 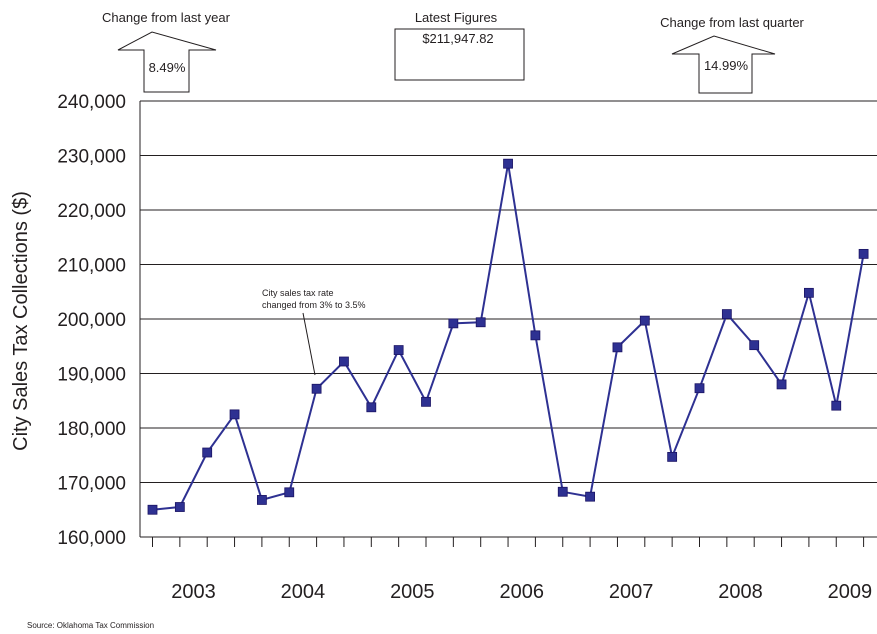 What do you see at coordinates (91, 157) in the screenshot?
I see `y-tick-label: 230,000` at bounding box center [91, 157].